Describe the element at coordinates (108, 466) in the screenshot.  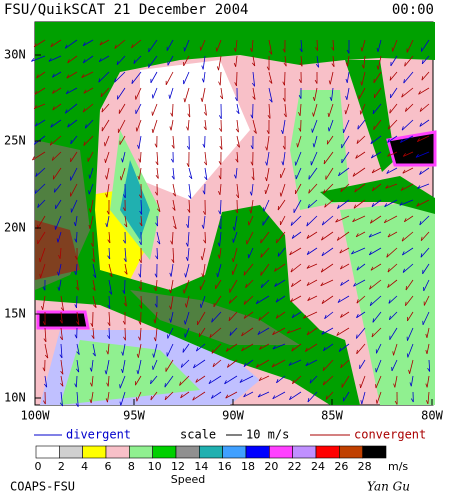
I see `colorbar-tick-label: 6` at that location.